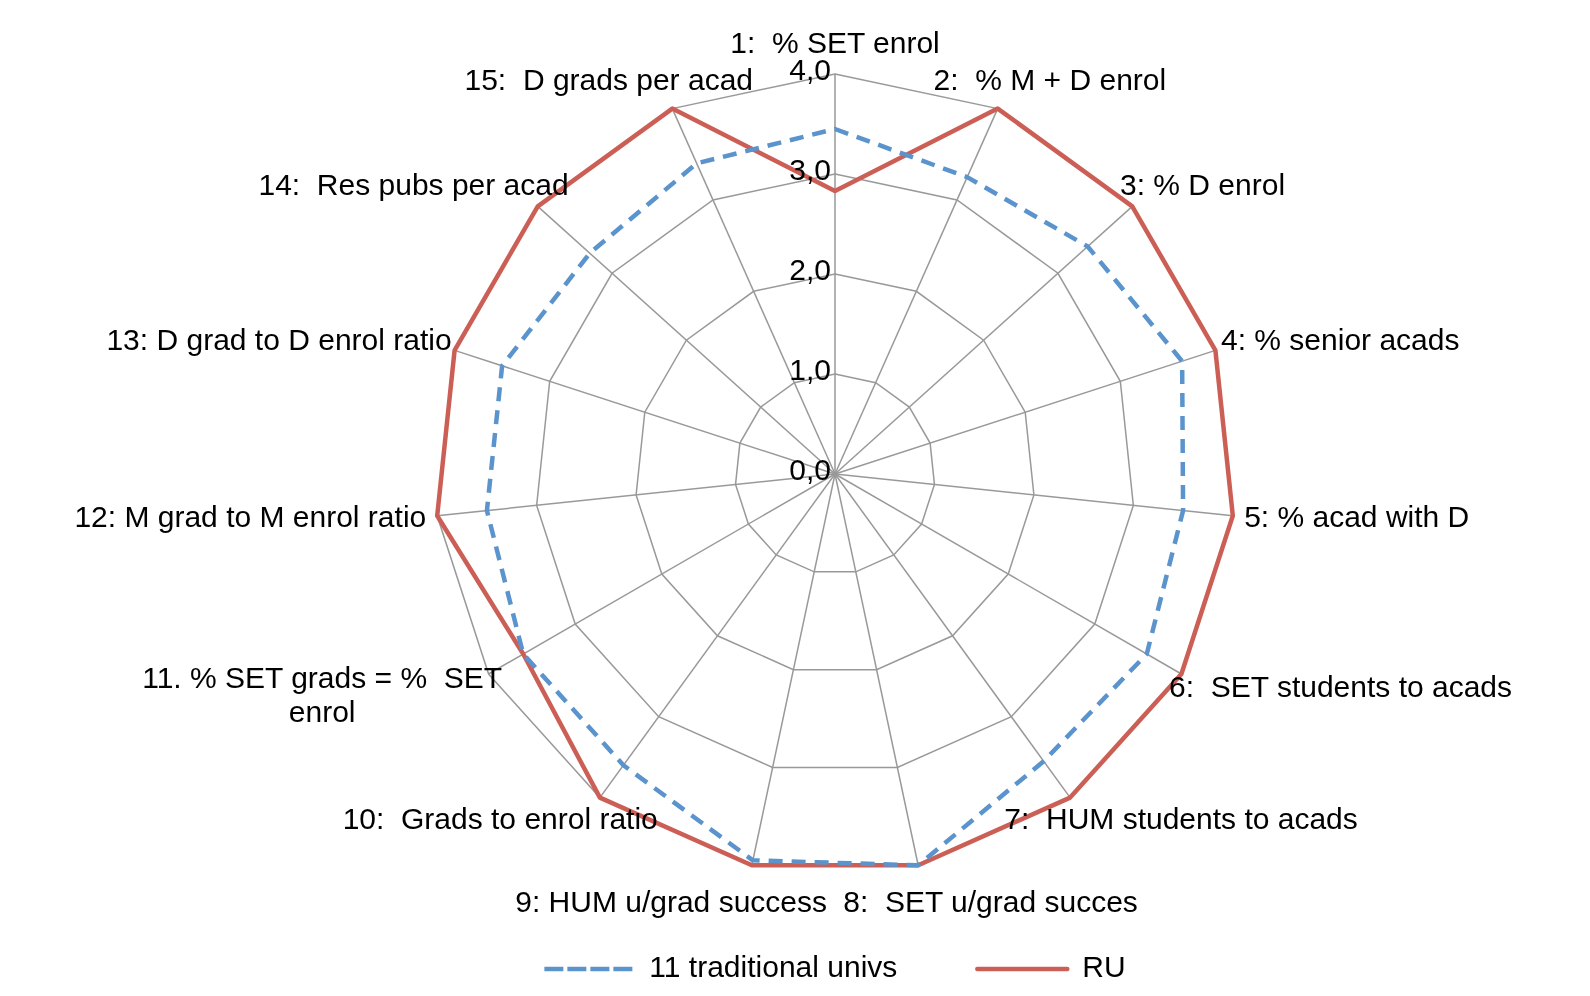  I want to click on spoke-label: 10: Grads to enrol ratio, so click(500, 819).